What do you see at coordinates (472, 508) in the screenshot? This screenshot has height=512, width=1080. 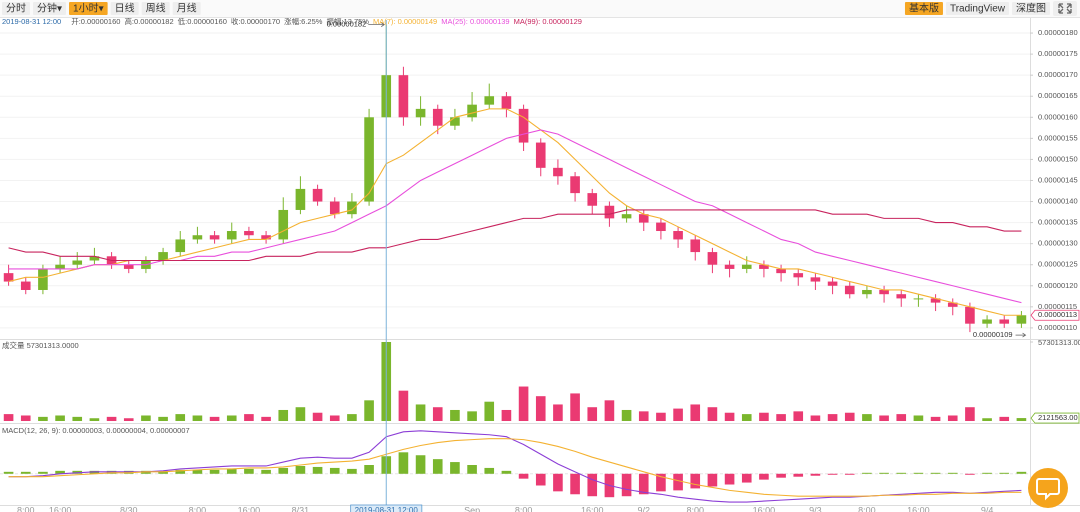 I see `x-tick-label: Sep` at bounding box center [472, 508].